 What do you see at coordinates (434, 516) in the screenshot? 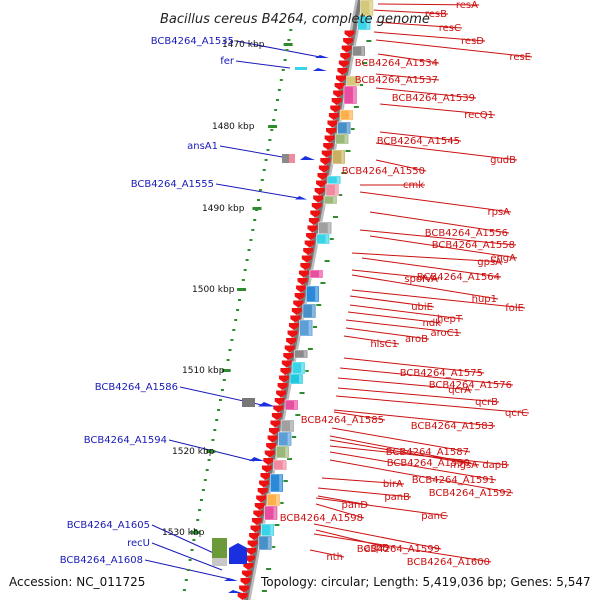
I see `reverse-gene-label: panC` at bounding box center [434, 516].